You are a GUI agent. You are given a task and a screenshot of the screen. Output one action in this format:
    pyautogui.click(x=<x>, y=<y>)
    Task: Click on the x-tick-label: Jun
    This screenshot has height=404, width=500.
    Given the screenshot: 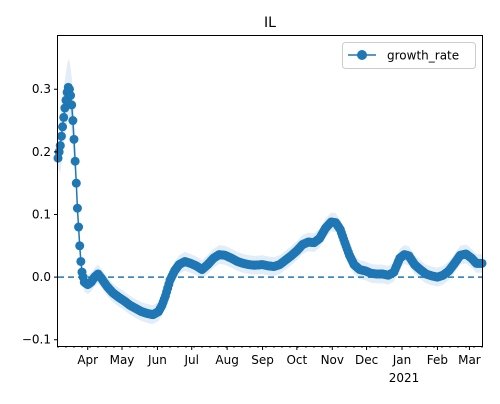 What is the action you would take?
    pyautogui.click(x=157, y=360)
    